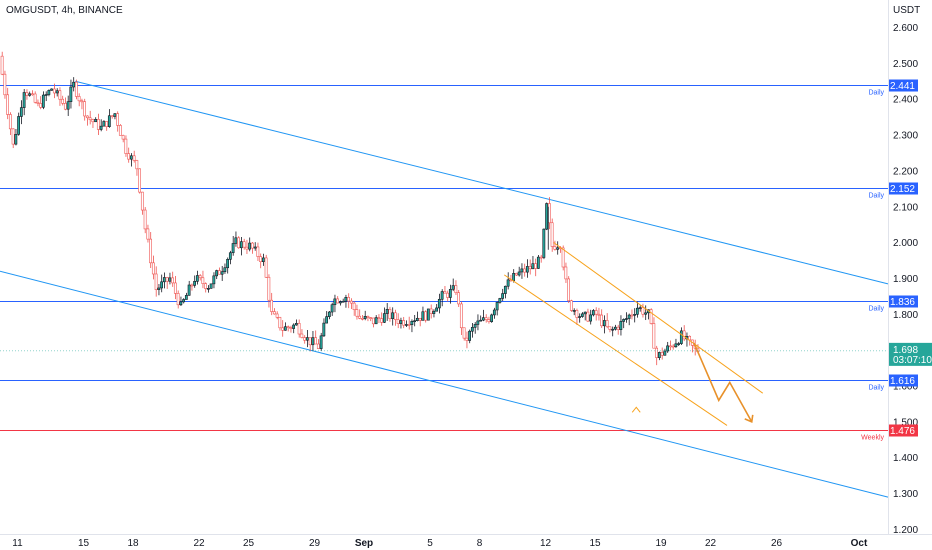 Image resolution: width=932 pixels, height=550 pixels. Describe the element at coordinates (661, 543) in the screenshot. I see `time-tick-label: 19` at that location.